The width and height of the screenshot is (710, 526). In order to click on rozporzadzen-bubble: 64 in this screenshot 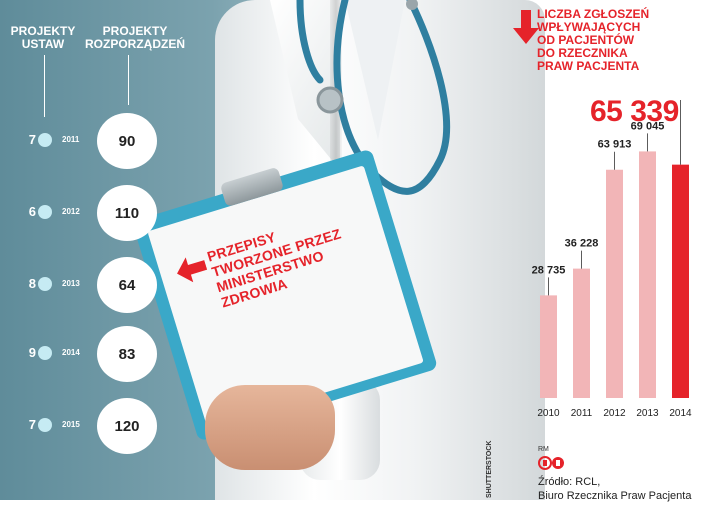, I will do `click(127, 285)`.